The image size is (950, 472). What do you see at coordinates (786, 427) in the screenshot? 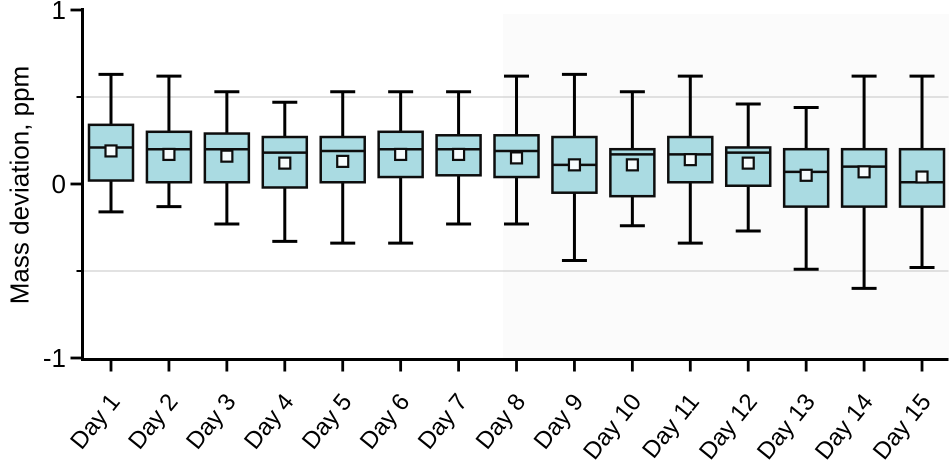
I see `x-tick-label-day-13: Day 13` at bounding box center [786, 427].